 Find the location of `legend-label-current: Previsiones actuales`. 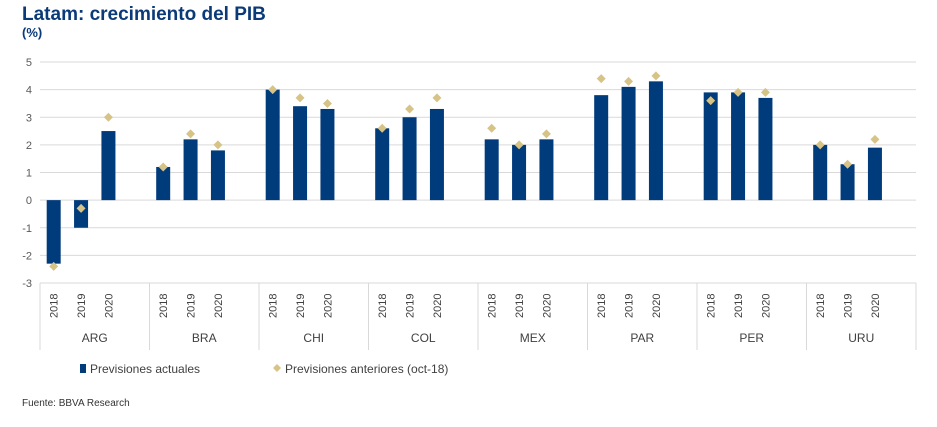

legend-label-current: Previsiones actuales is located at coordinates (145, 369).